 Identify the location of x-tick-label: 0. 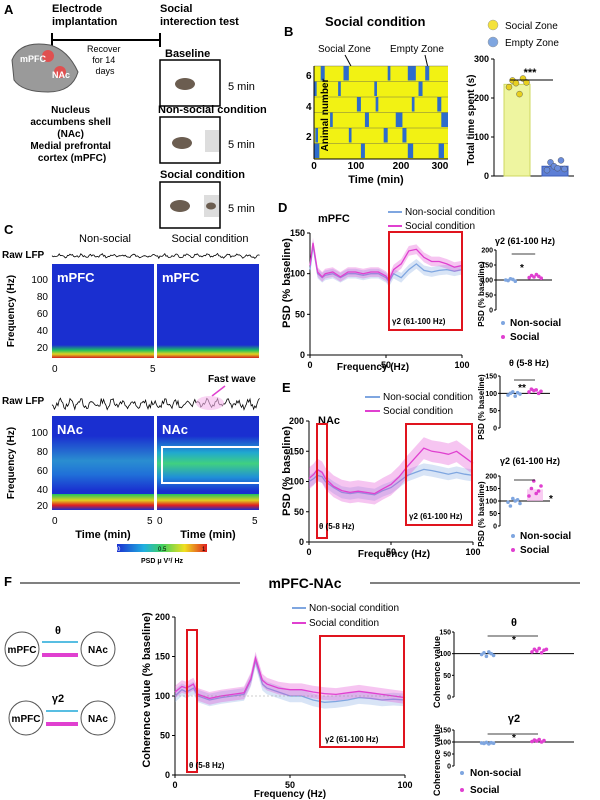
(308, 552).